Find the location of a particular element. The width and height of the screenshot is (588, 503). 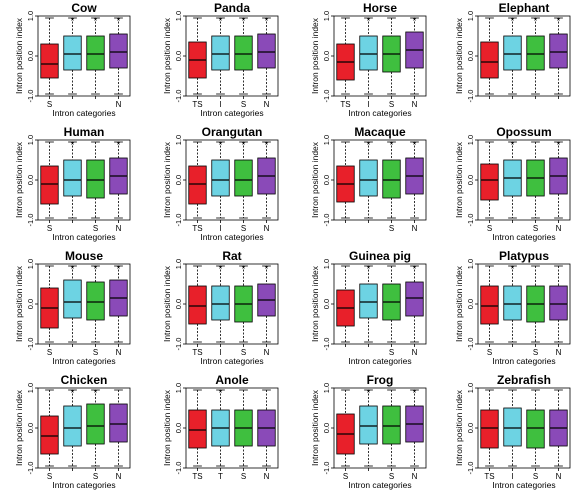

panel-title: Orangutan is located at coordinates (232, 132).